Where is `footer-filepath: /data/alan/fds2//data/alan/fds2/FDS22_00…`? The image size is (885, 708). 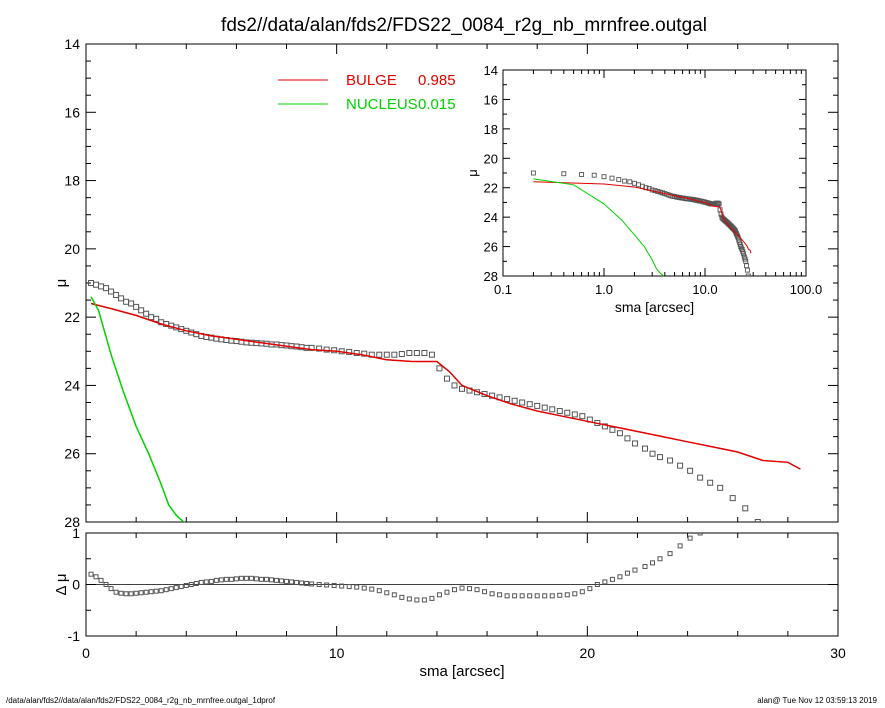
footer-filepath: /data/alan/fds2//data/alan/fds2/FDS22_00… is located at coordinates (141, 700).